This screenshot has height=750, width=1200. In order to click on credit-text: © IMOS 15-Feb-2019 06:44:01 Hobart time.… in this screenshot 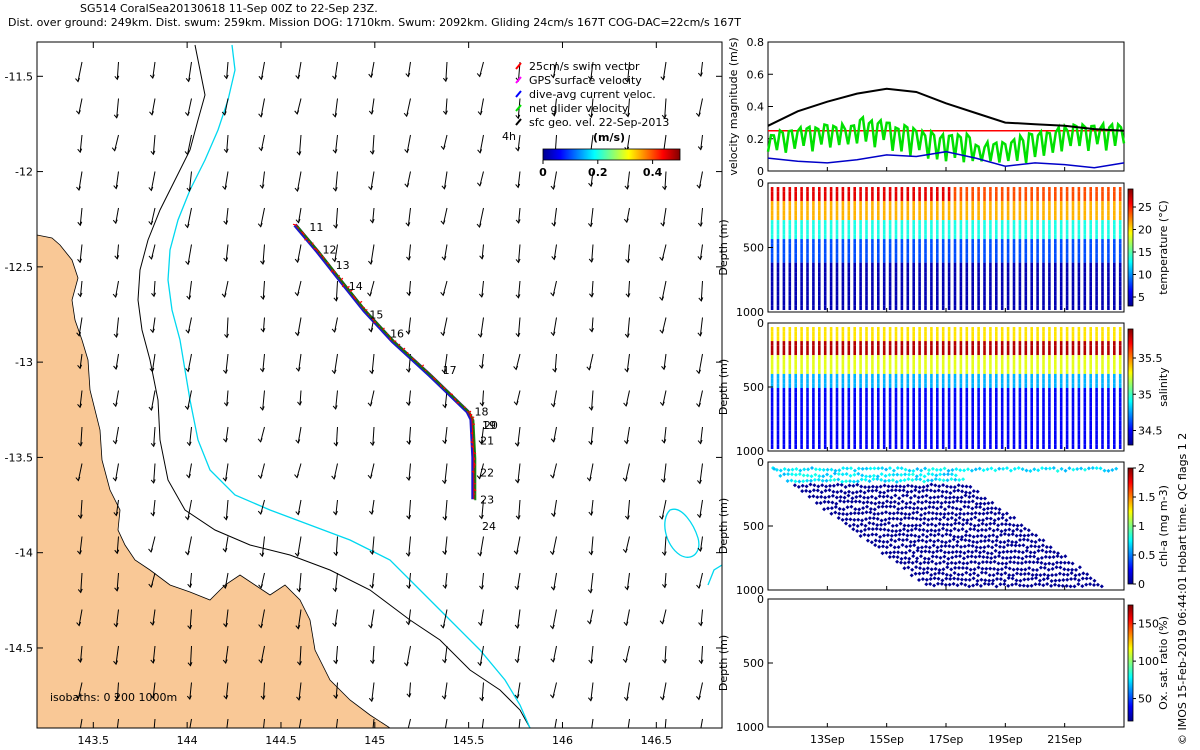, I will do `click(1182, 588)`.